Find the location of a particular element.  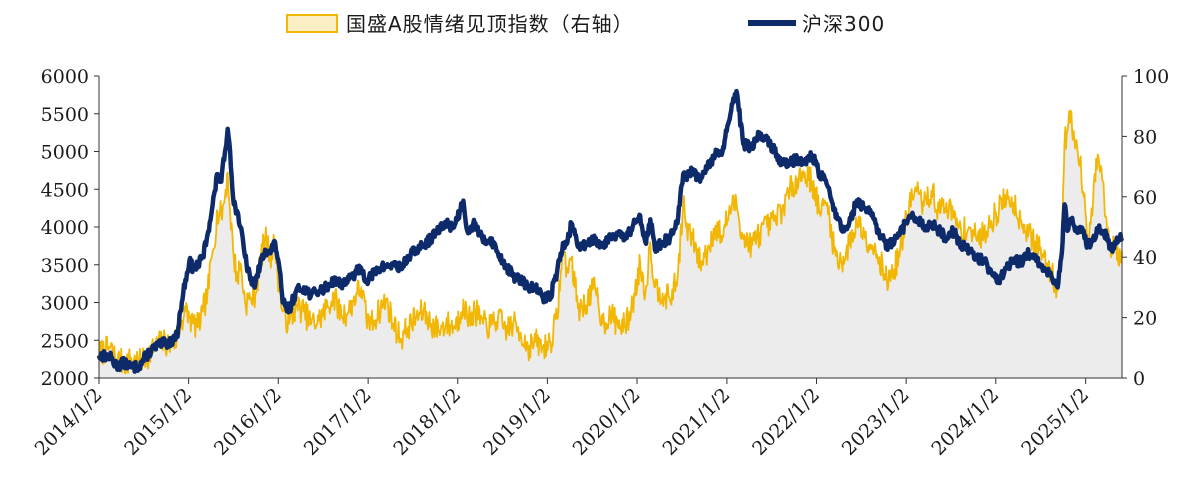

y-right-tick-label: 20 is located at coordinates (1145, 319).